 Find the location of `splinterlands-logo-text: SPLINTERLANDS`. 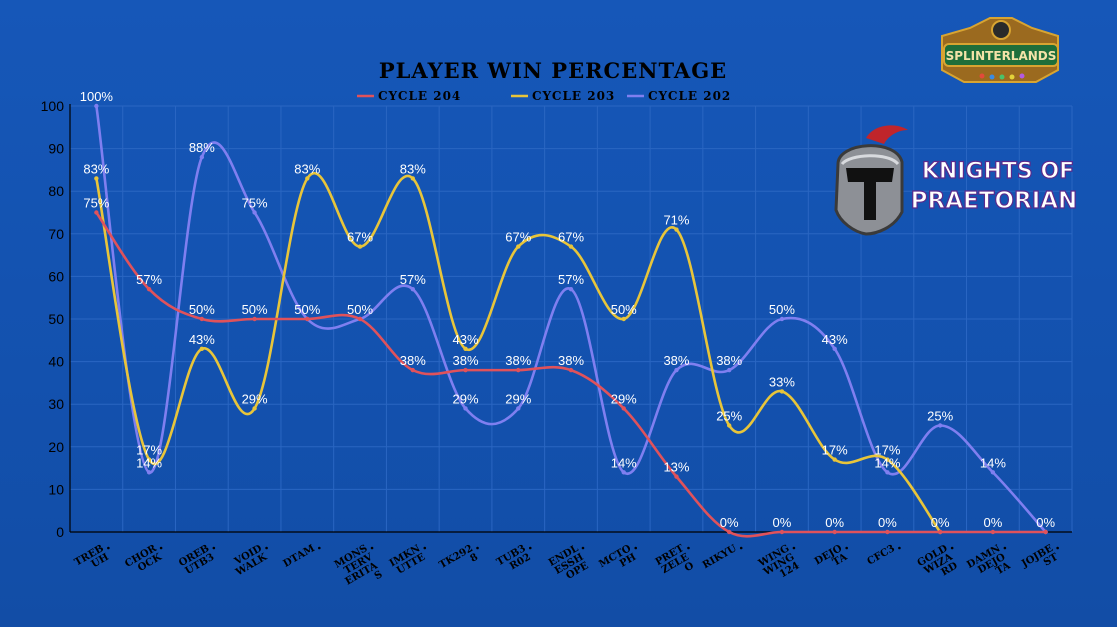

splinterlands-logo-text: SPLINTERLANDS is located at coordinates (1001, 56).